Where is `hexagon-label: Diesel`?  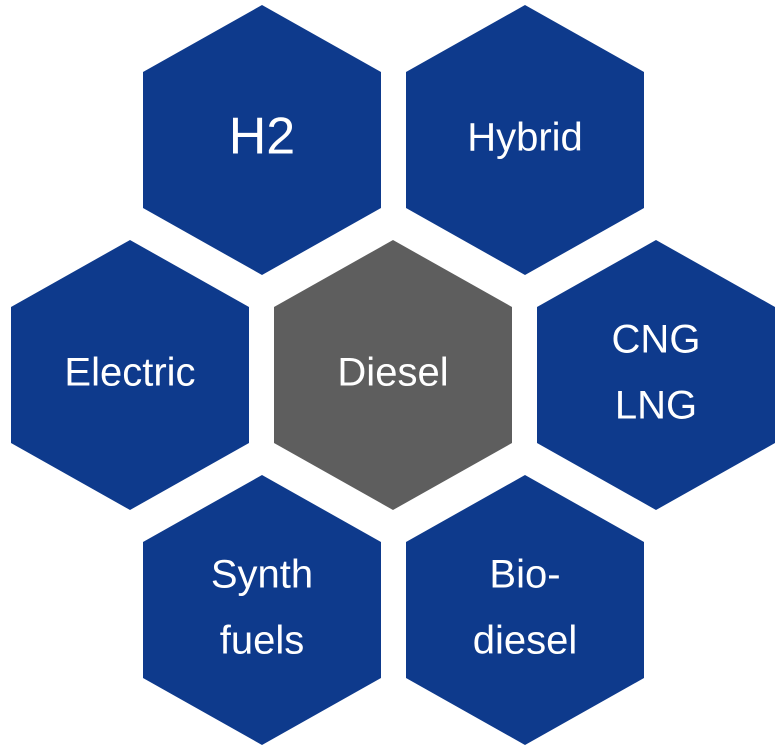
hexagon-label: Diesel is located at coordinates (392, 373).